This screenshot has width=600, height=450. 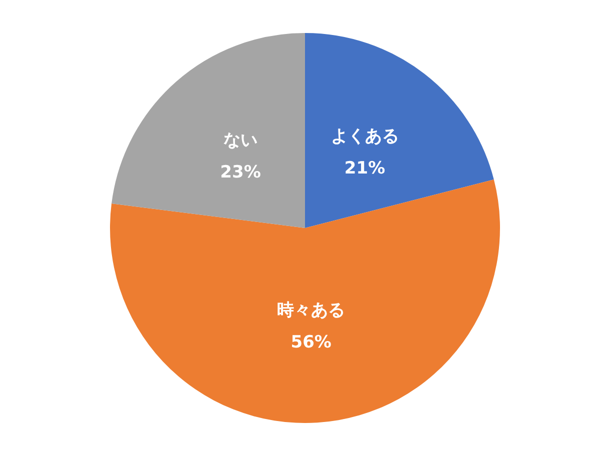 What do you see at coordinates (311, 342) in the screenshot?
I see `data-label: 56%` at bounding box center [311, 342].